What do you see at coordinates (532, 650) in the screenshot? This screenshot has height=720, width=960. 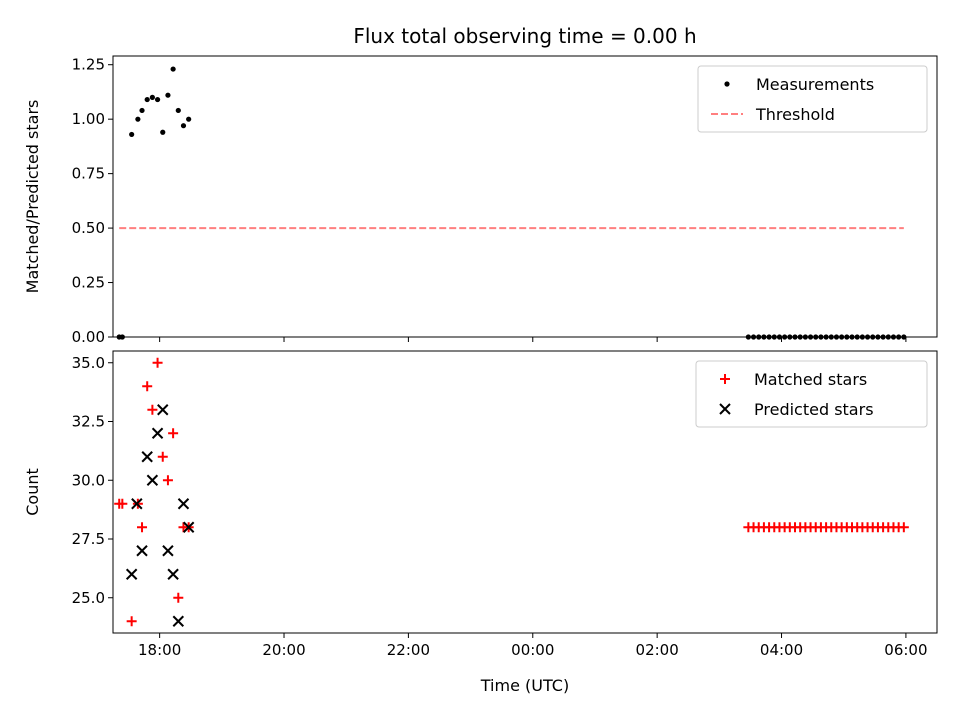 I see `x-tick-label: 00:00` at bounding box center [532, 650].